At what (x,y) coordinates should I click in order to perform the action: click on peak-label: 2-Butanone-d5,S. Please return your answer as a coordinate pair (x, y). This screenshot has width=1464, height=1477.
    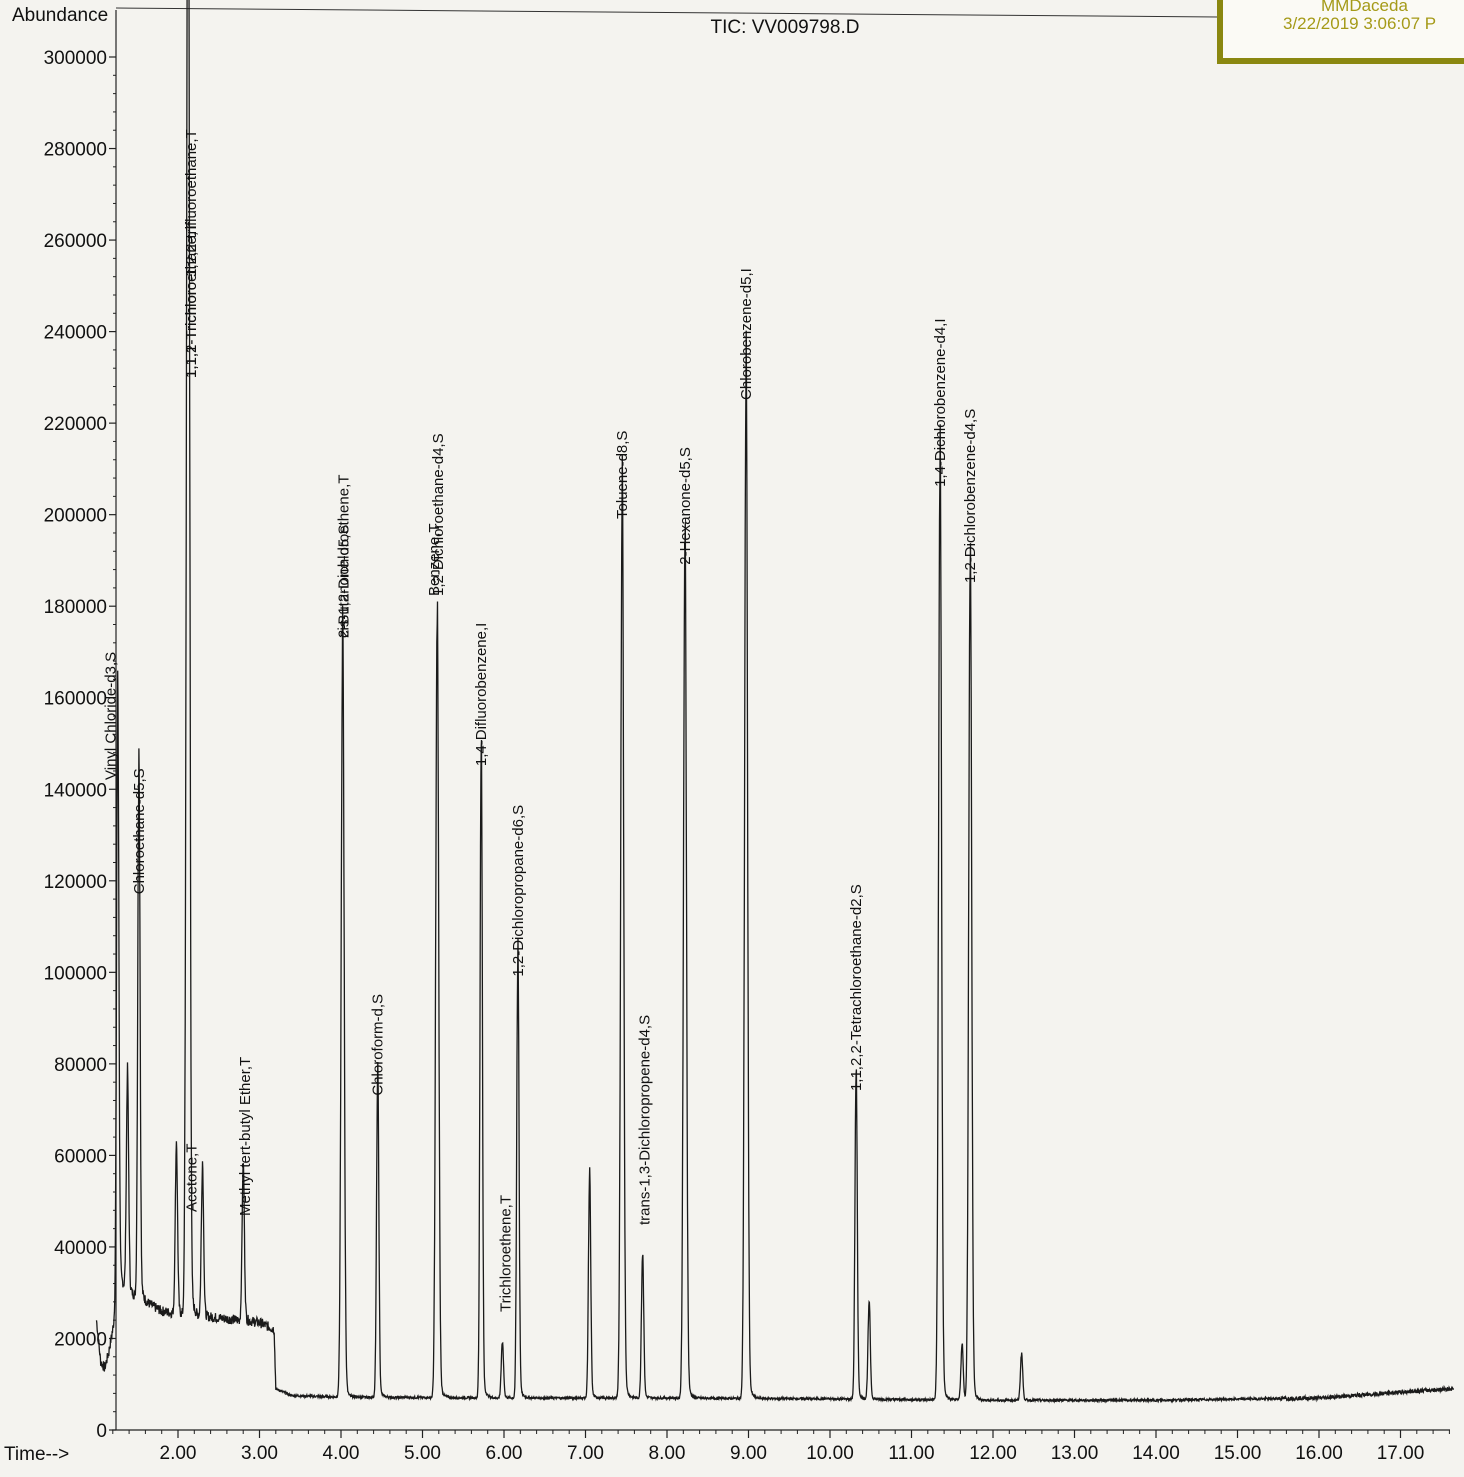
    Looking at the image, I should click on (344, 581).